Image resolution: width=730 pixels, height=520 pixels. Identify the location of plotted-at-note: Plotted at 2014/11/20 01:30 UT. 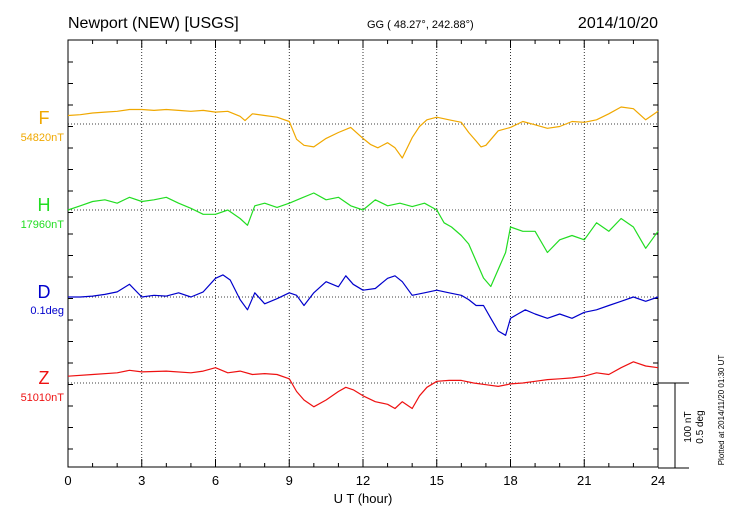
(721, 410).